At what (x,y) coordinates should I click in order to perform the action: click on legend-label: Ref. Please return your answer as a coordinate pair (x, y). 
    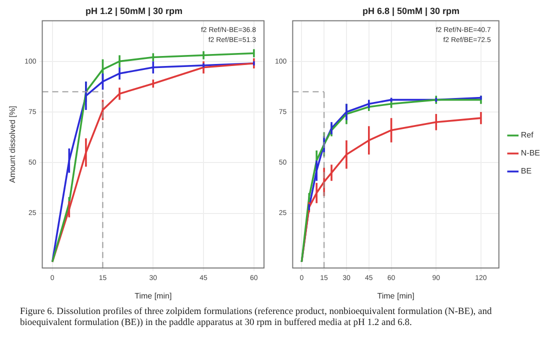
    Looking at the image, I should click on (527, 135).